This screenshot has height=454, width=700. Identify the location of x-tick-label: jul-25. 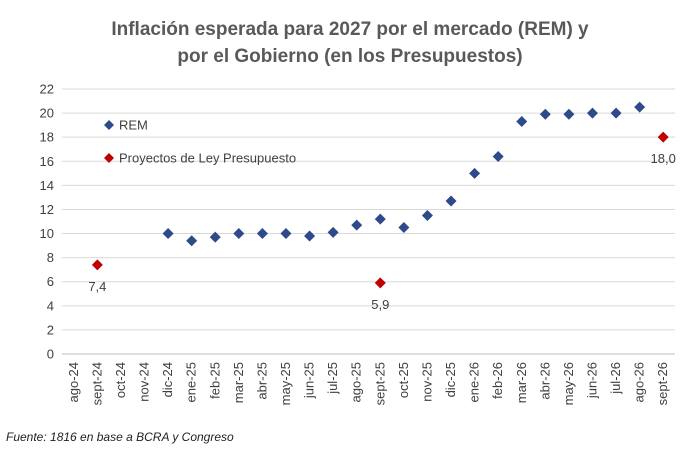
(332, 378).